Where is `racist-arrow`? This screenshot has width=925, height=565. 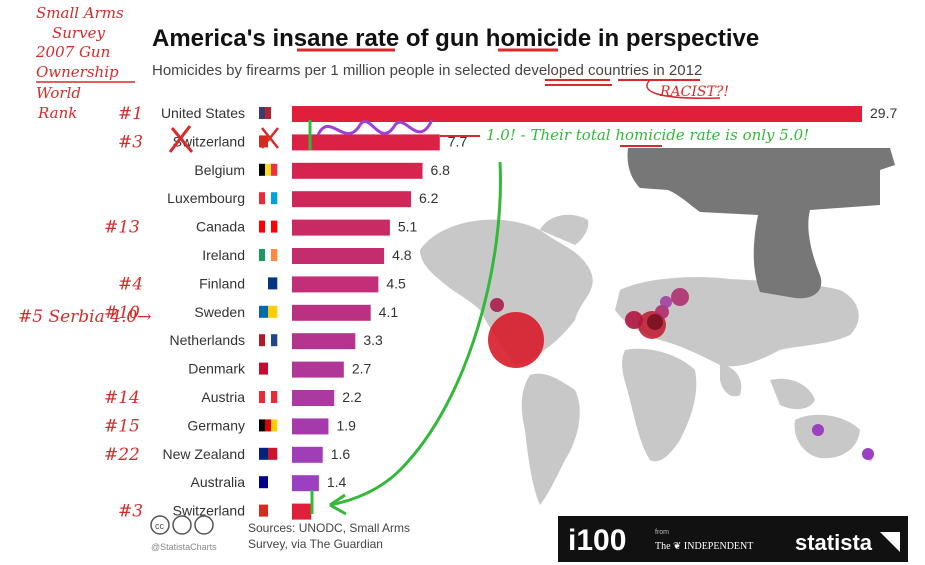 racist-arrow is located at coordinates (683, 89).